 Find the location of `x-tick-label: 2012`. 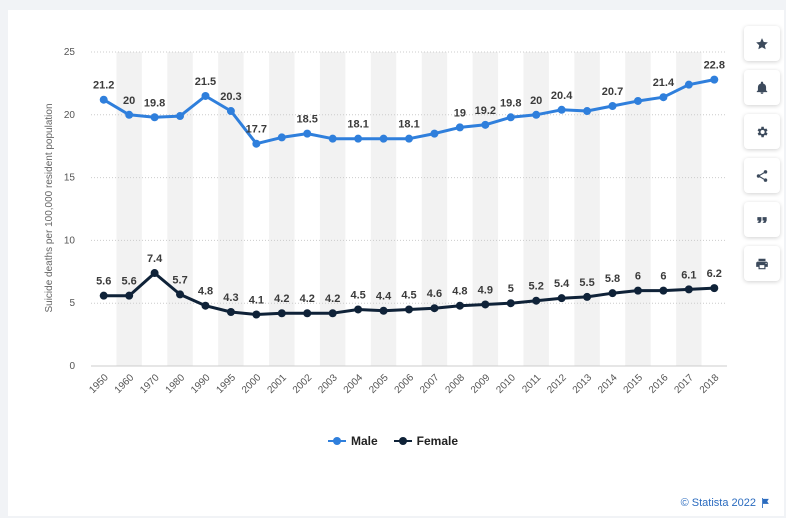

x-tick-label: 2012 is located at coordinates (557, 384).